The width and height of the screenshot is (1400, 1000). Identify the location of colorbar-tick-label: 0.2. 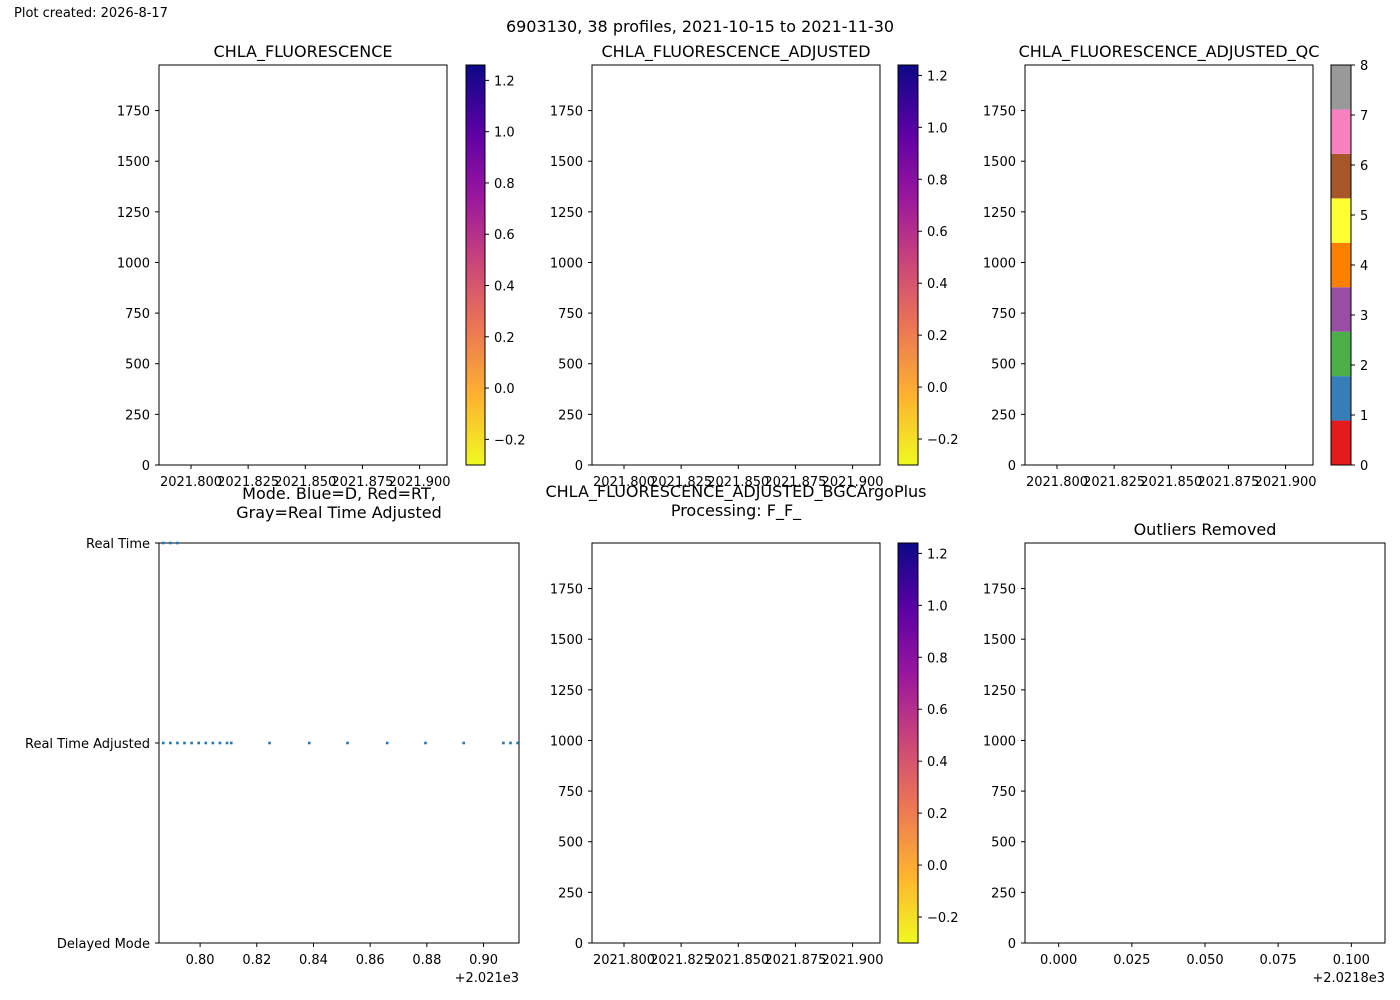
(504, 338).